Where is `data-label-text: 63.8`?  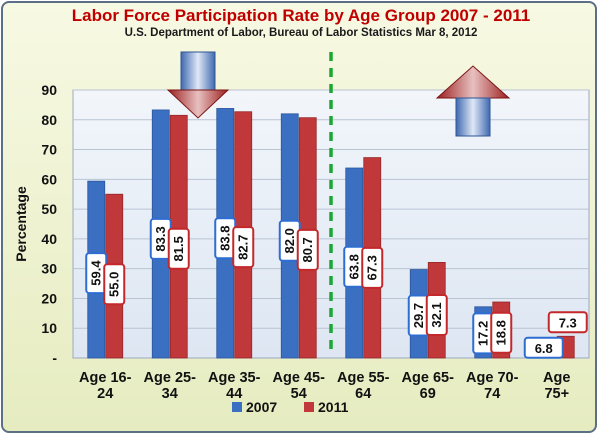
data-label-text: 63.8 is located at coordinates (354, 266).